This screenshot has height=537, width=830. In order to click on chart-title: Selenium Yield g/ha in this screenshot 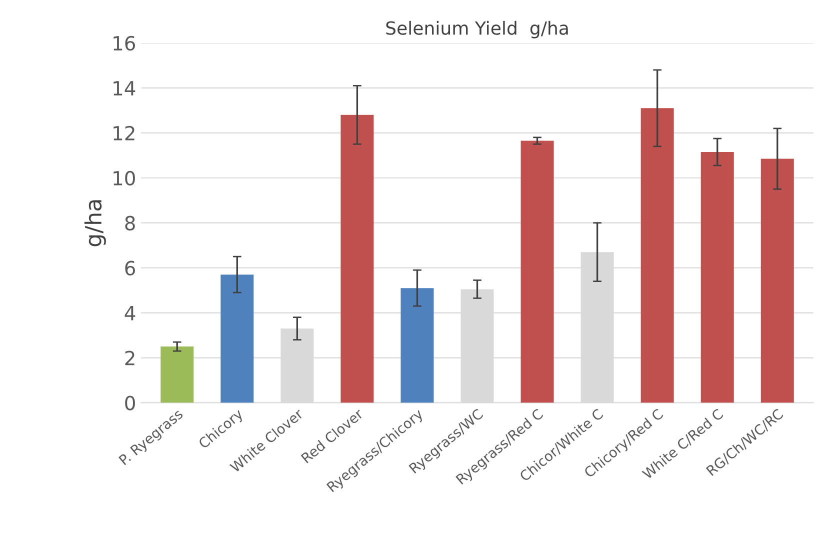, I will do `click(477, 29)`.